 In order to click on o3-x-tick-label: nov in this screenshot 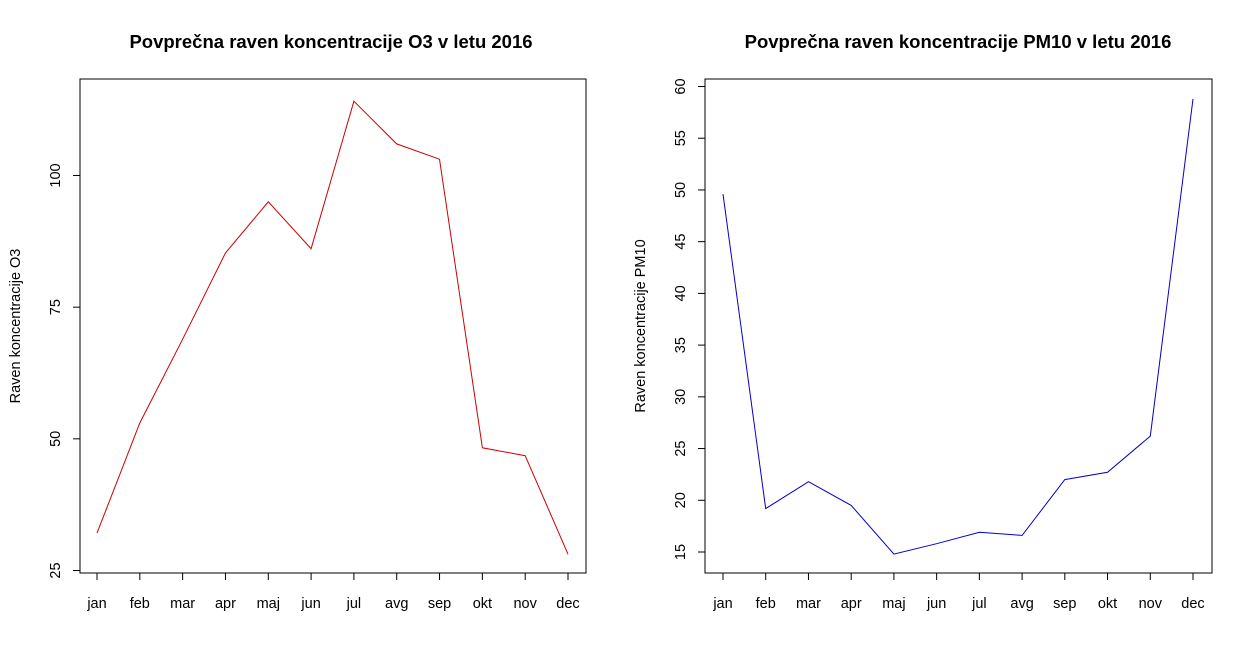, I will do `click(525, 604)`.